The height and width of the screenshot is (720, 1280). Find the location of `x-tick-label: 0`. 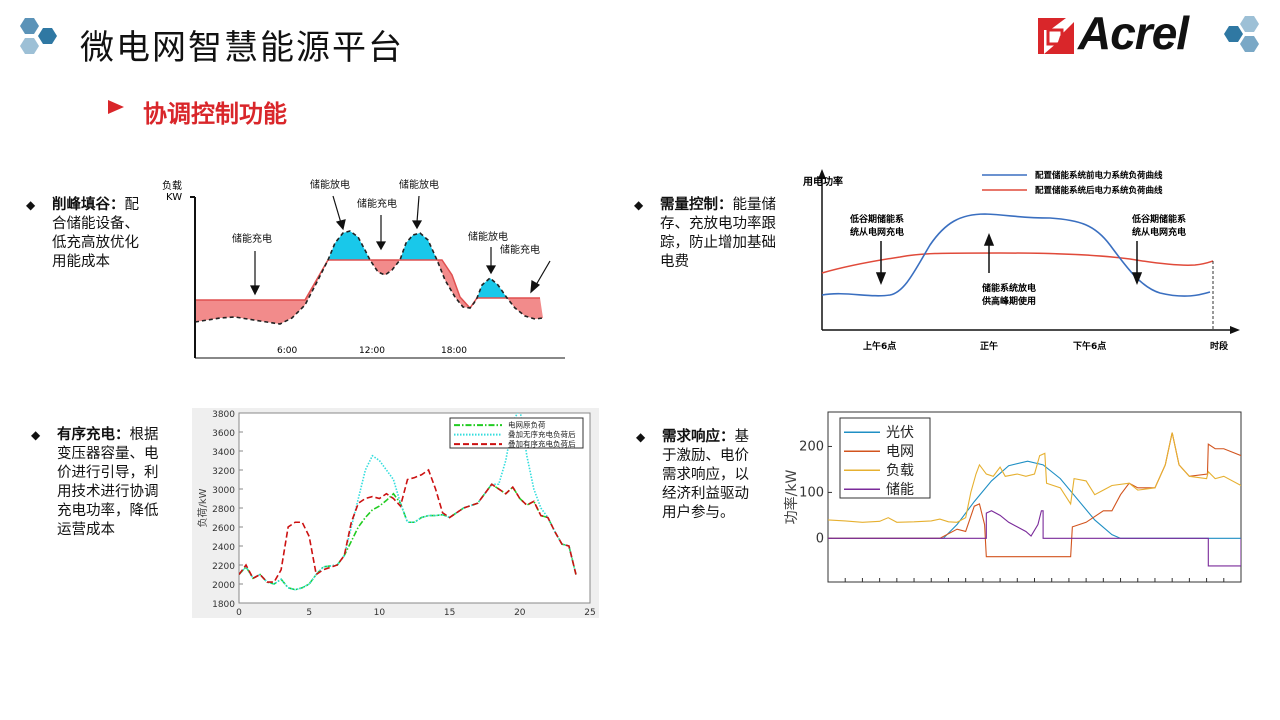

x-tick-label: 0 is located at coordinates (239, 613).